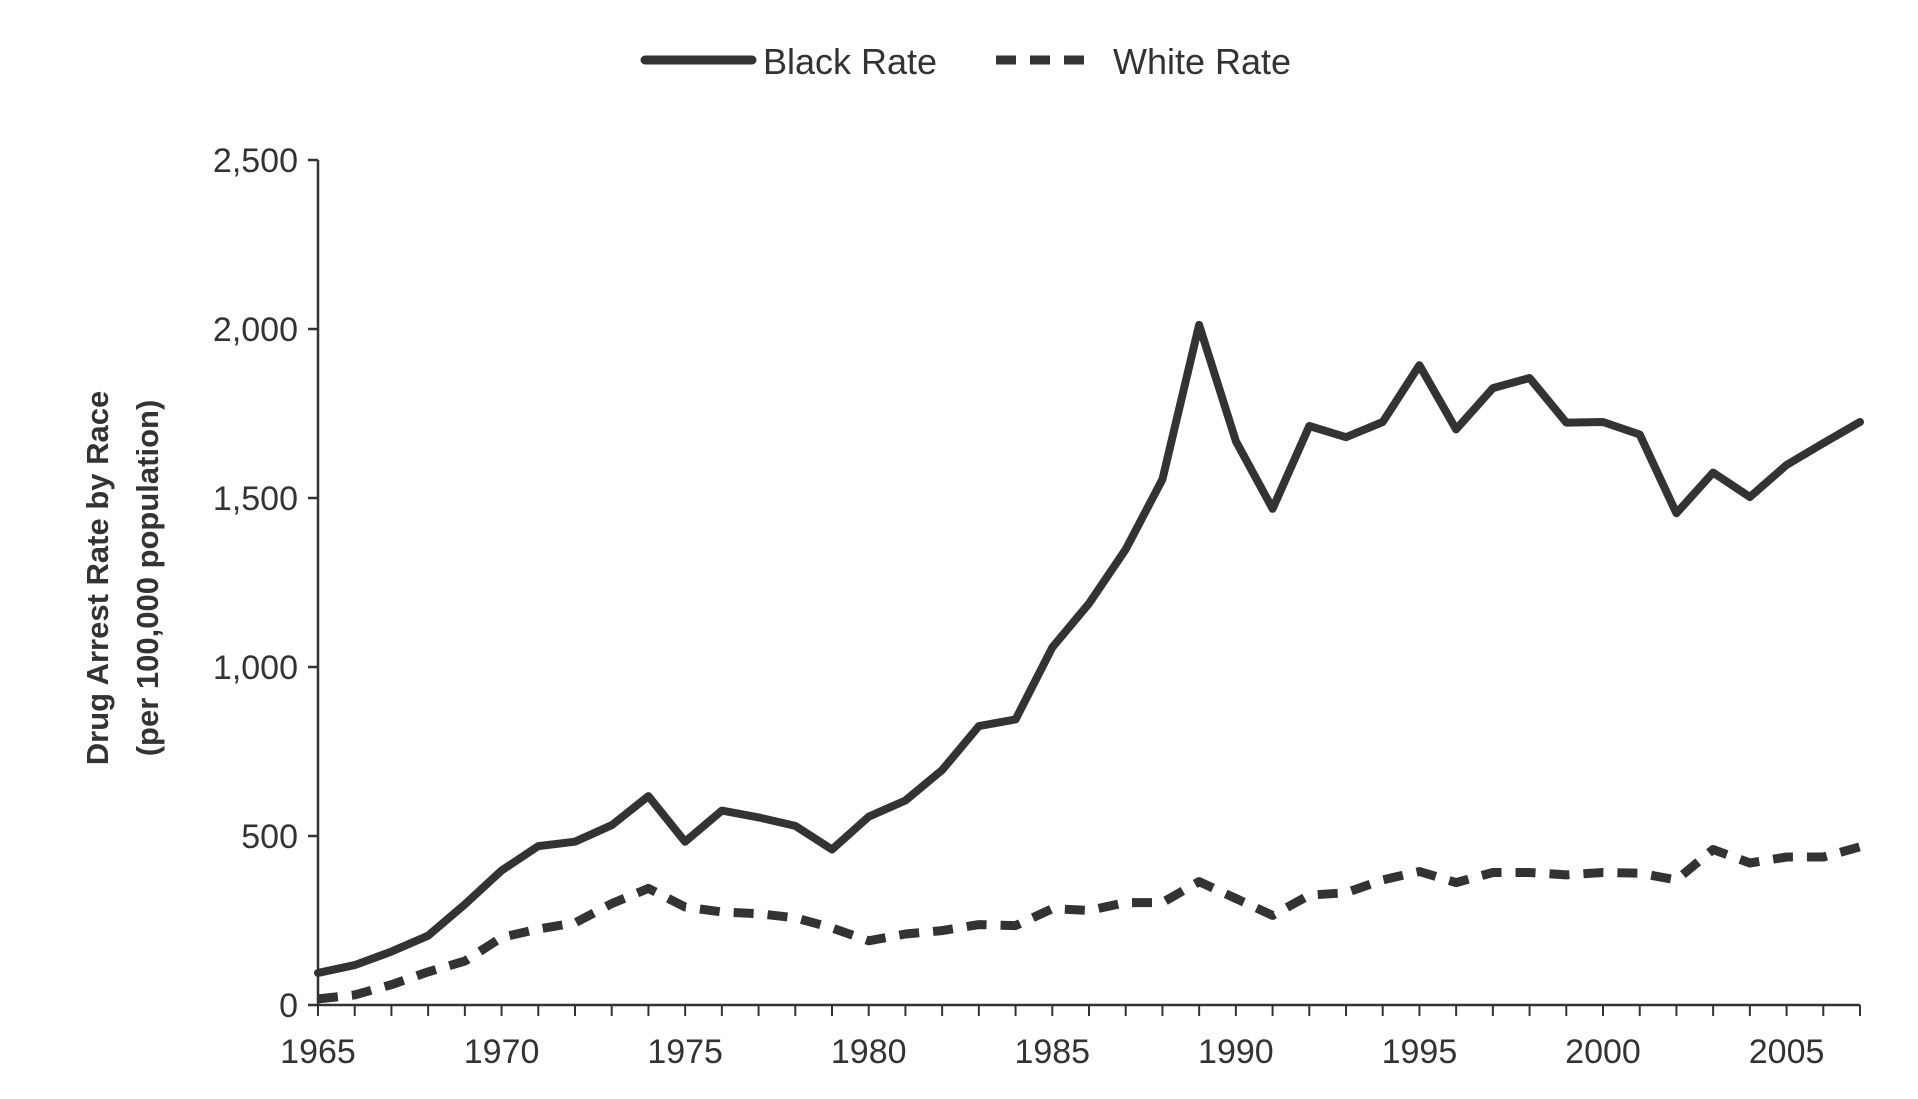 The height and width of the screenshot is (1099, 1918). What do you see at coordinates (1787, 1052) in the screenshot?
I see `x-tick-label: 2005` at bounding box center [1787, 1052].